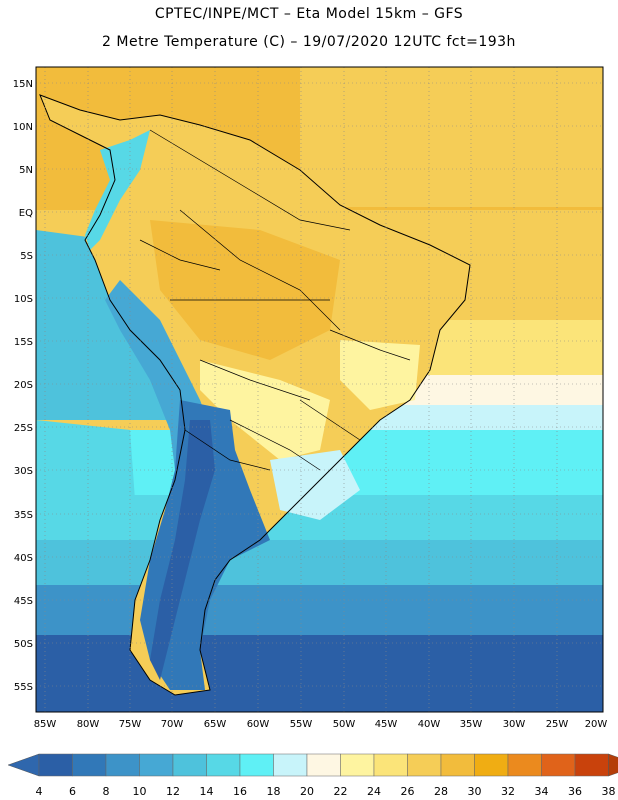 Image resolution: width=618 pixels, height=800 pixels. I want to click on colorbar-labels: 4 6 8 10 12 14 16 18 20 22 24 26 28 30 32 34 36 38, so click(326, 791).